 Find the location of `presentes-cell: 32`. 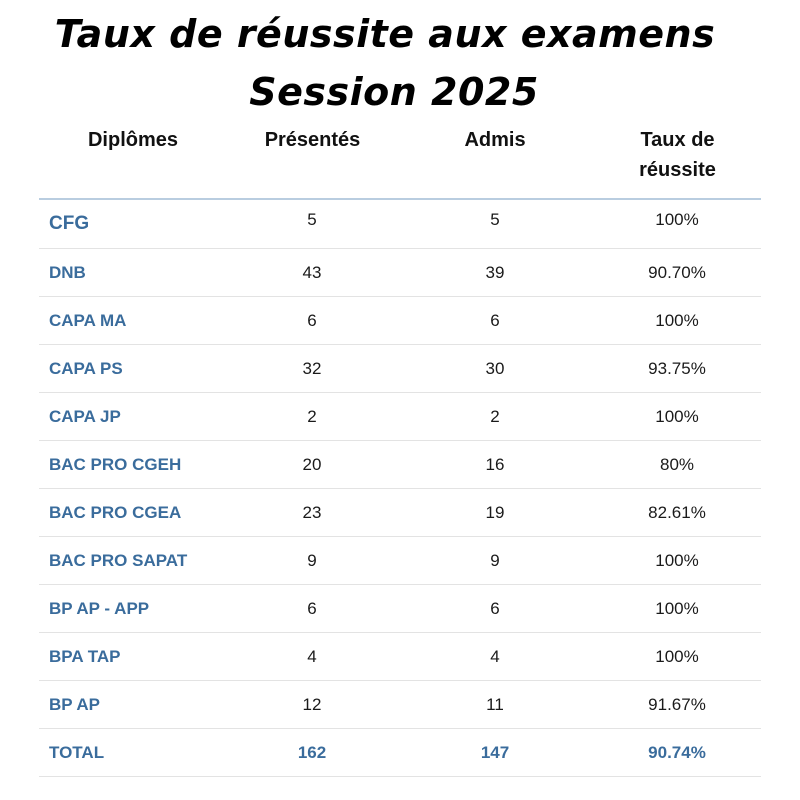

presentes-cell: 32 is located at coordinates (312, 368).